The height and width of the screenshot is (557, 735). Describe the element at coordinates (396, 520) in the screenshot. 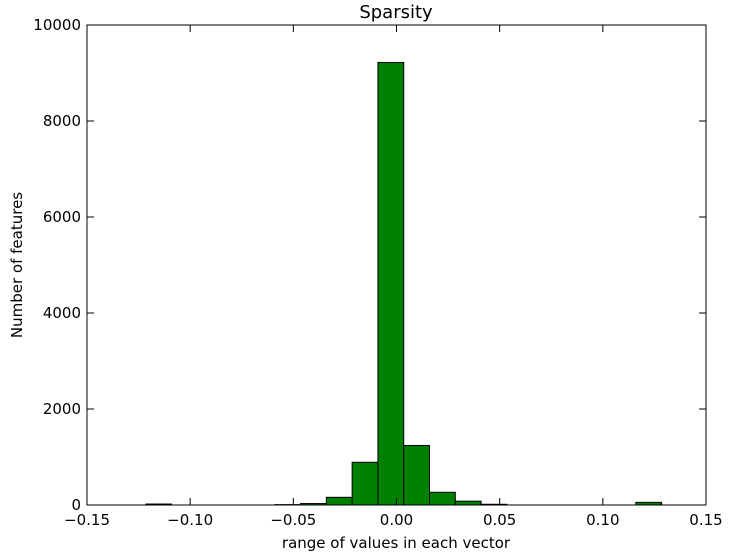

I see `x-tick-label: 0.00` at that location.